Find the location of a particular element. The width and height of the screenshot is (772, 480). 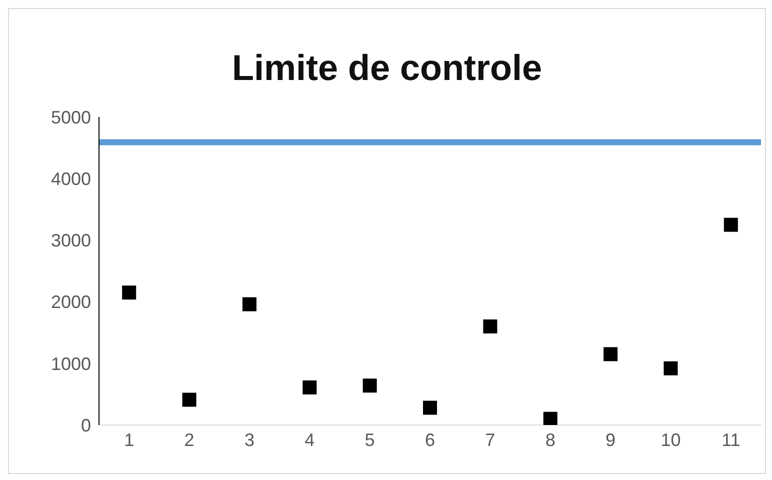

x-tick-label: 7 is located at coordinates (490, 440).